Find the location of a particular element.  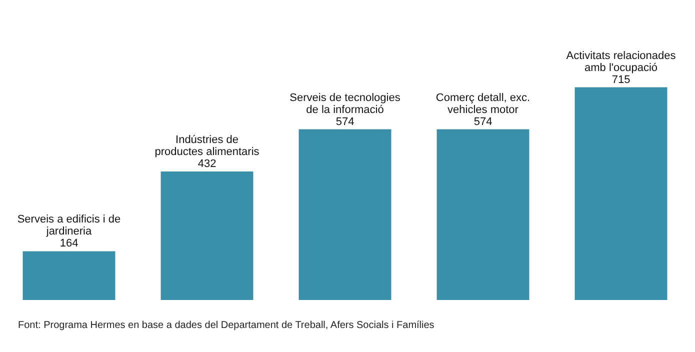

x-tick-label: Serveis a edificis i de jardineria is located at coordinates (69, 226).